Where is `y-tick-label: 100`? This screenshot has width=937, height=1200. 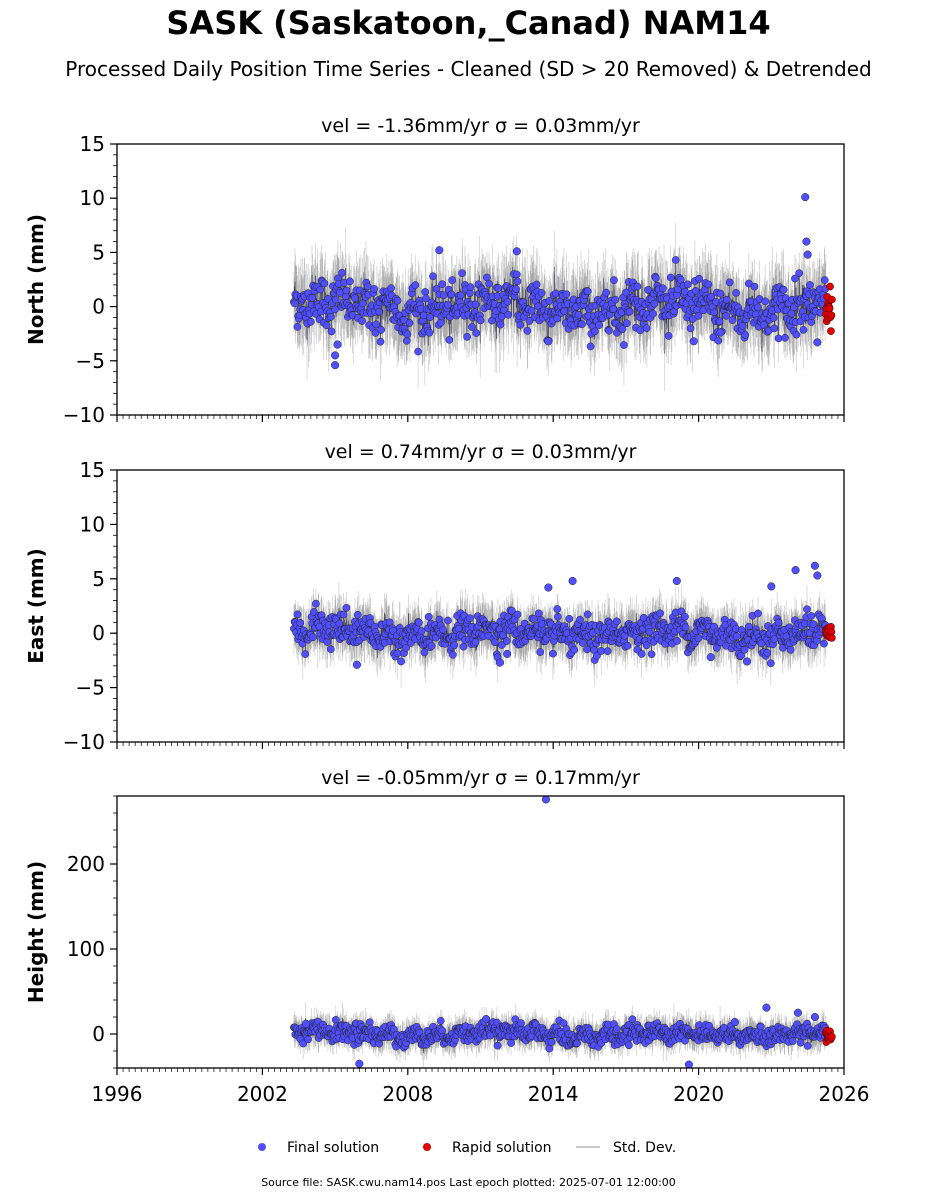 y-tick-label: 100 is located at coordinates (86, 949).